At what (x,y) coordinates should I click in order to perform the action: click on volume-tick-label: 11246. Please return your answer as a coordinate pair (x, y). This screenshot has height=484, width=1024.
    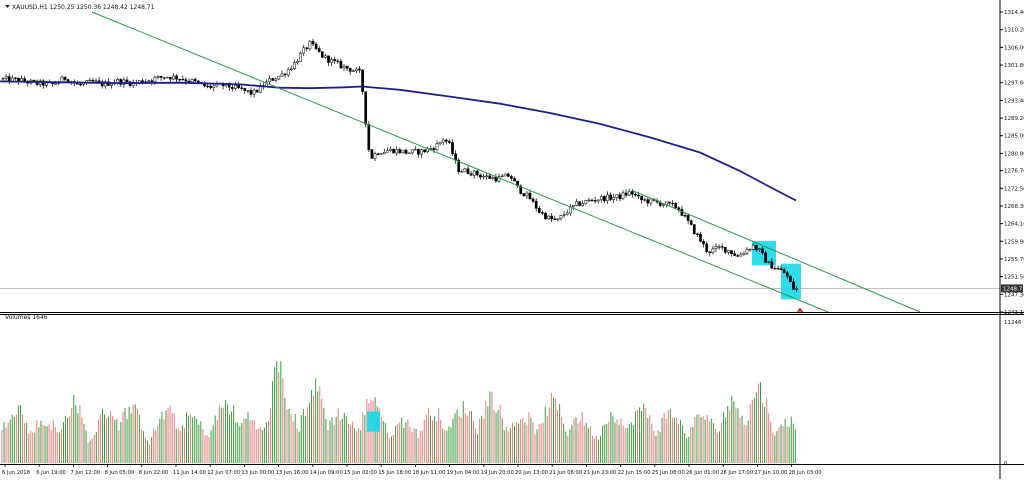
    Looking at the image, I should click on (1013, 323).